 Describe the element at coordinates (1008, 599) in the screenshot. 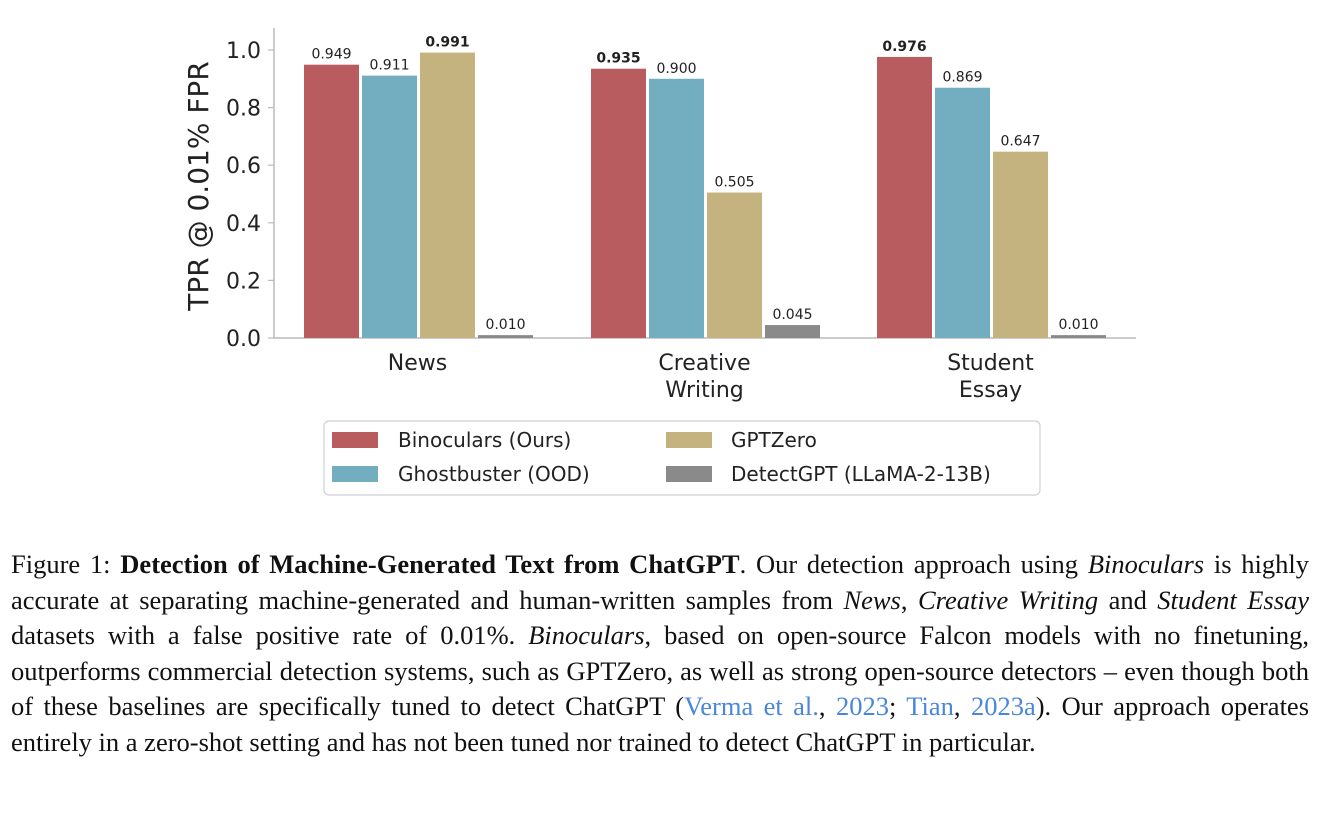

I see `caption-emph: Creative Writing` at that location.